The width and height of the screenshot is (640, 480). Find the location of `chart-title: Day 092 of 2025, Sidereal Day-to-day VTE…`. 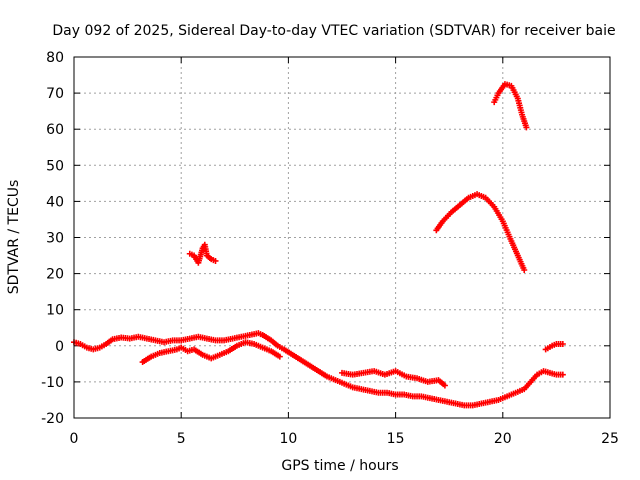

chart-title: Day 092 of 2025, Sidereal Day-to-day VTE… is located at coordinates (333, 31).